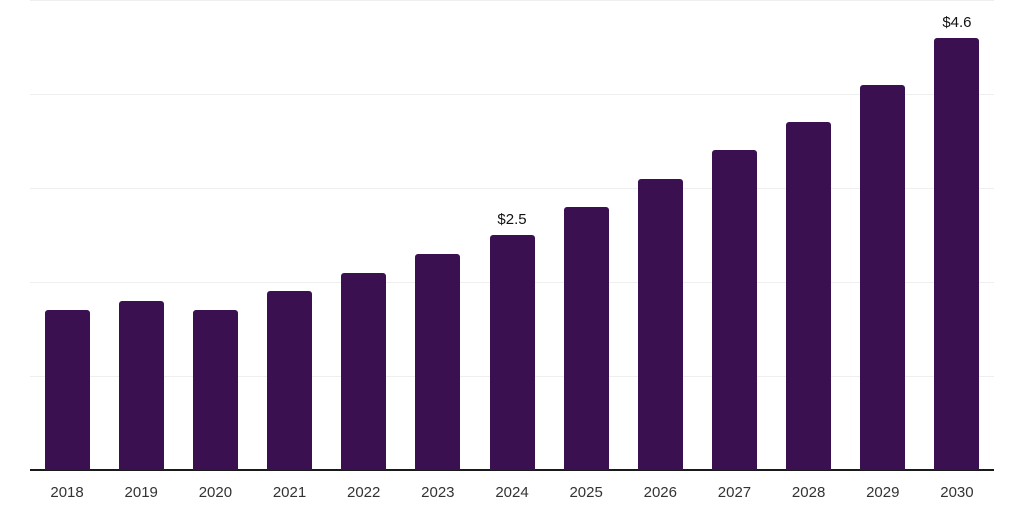 Image resolution: width=1024 pixels, height=512 pixels. I want to click on bar-2020, so click(215, 390).